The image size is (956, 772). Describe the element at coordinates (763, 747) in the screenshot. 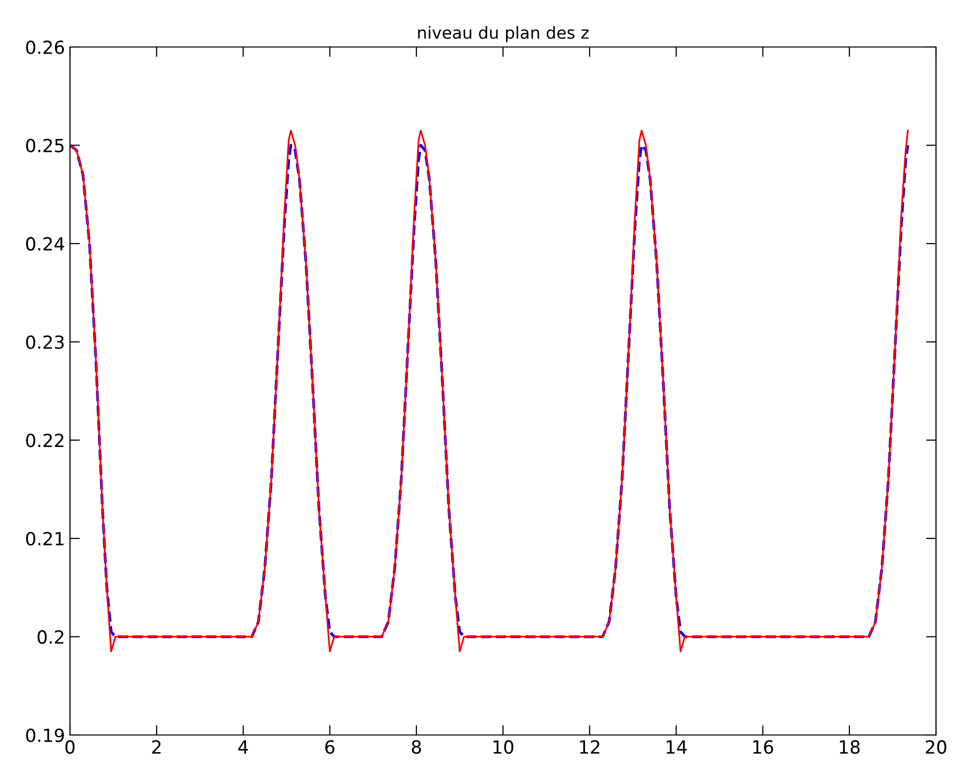

I see `x-tick-label: 16` at that location.